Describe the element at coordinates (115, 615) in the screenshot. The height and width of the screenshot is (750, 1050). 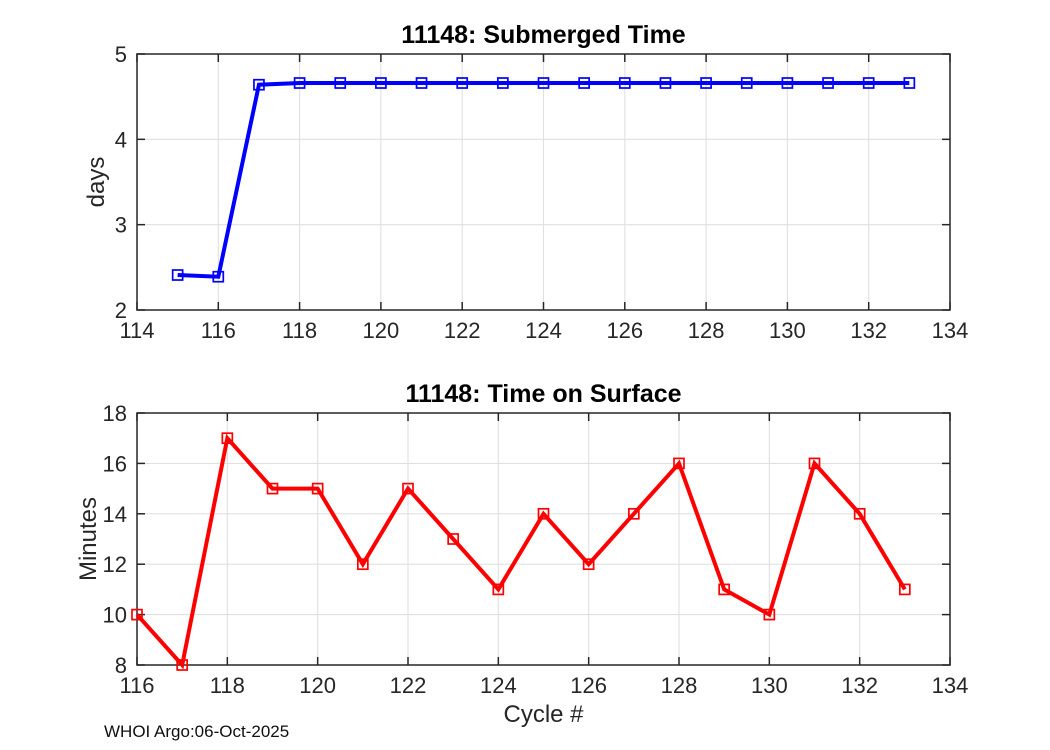
I see `y-tick-label: 10` at that location.